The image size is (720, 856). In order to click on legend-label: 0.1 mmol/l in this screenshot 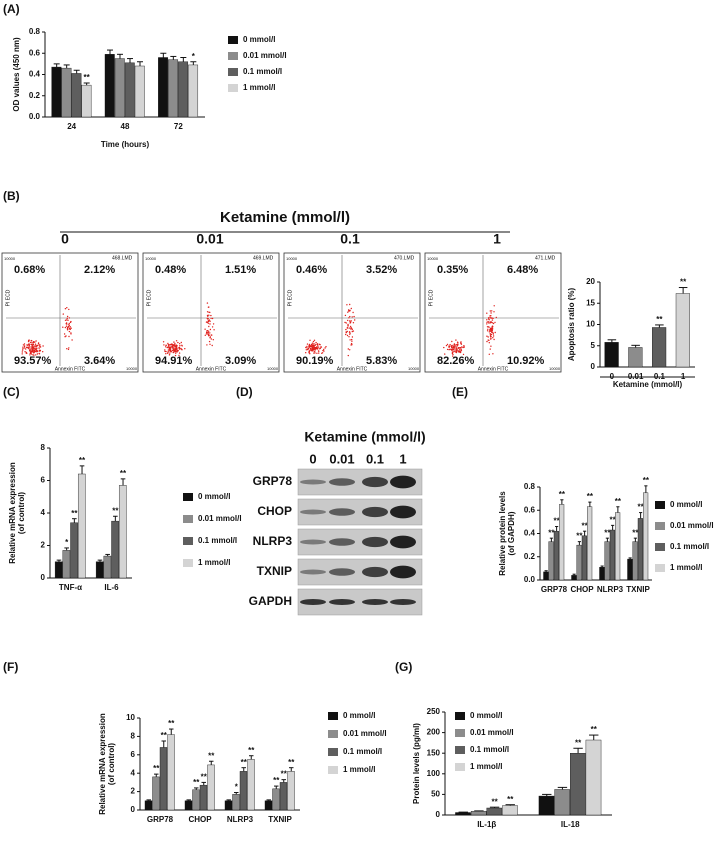, I will do `click(217, 540)`.